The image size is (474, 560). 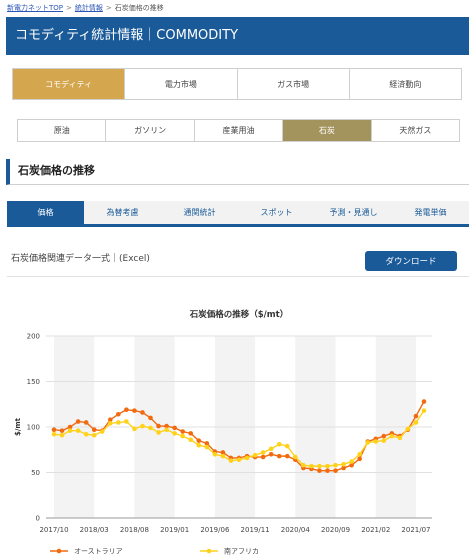 What do you see at coordinates (33, 428) in the screenshot?
I see `y-tick-label: 100` at bounding box center [33, 428].